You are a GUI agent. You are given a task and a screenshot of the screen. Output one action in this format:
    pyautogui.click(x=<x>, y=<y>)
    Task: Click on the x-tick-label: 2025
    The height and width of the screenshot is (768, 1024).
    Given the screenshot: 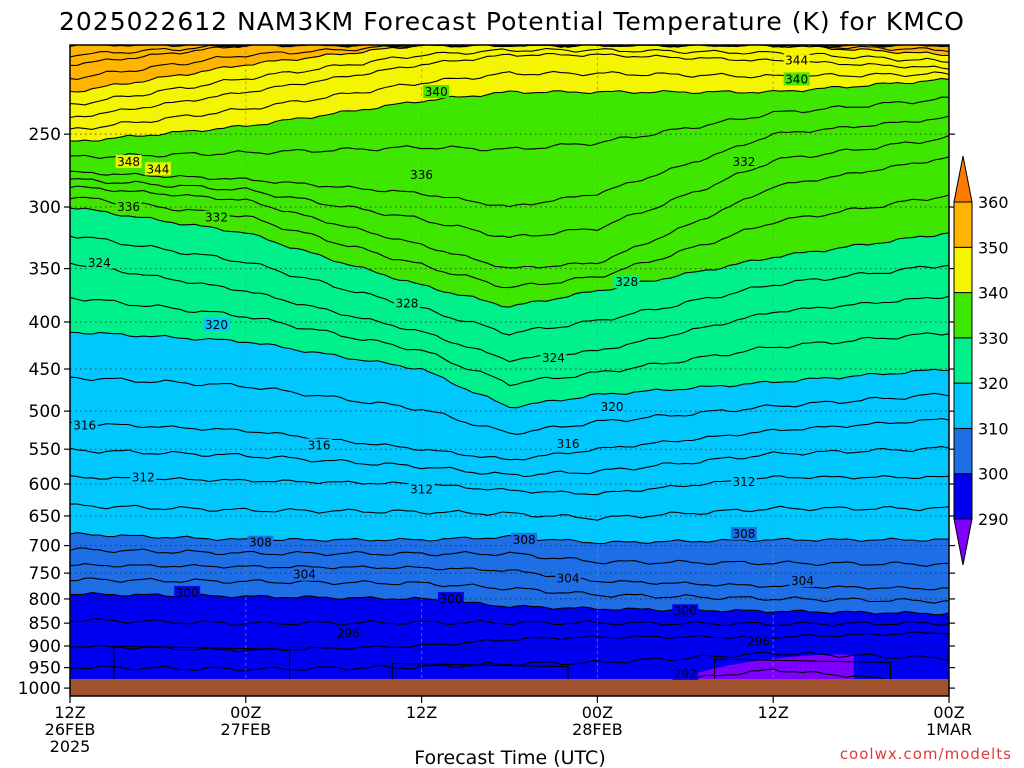 What is the action you would take?
    pyautogui.click(x=70, y=746)
    